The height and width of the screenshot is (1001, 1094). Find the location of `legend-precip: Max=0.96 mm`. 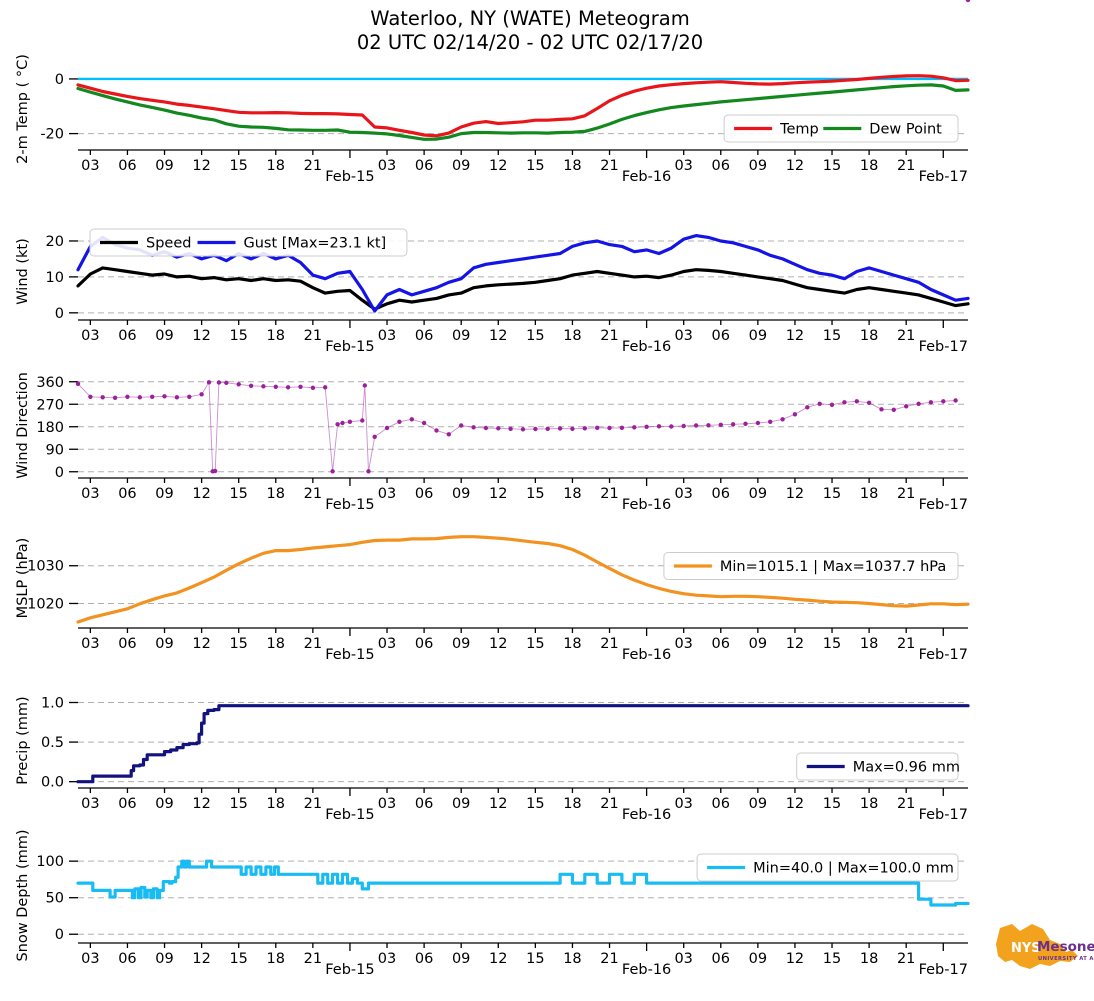

legend-precip: Max=0.96 mm is located at coordinates (878, 766).